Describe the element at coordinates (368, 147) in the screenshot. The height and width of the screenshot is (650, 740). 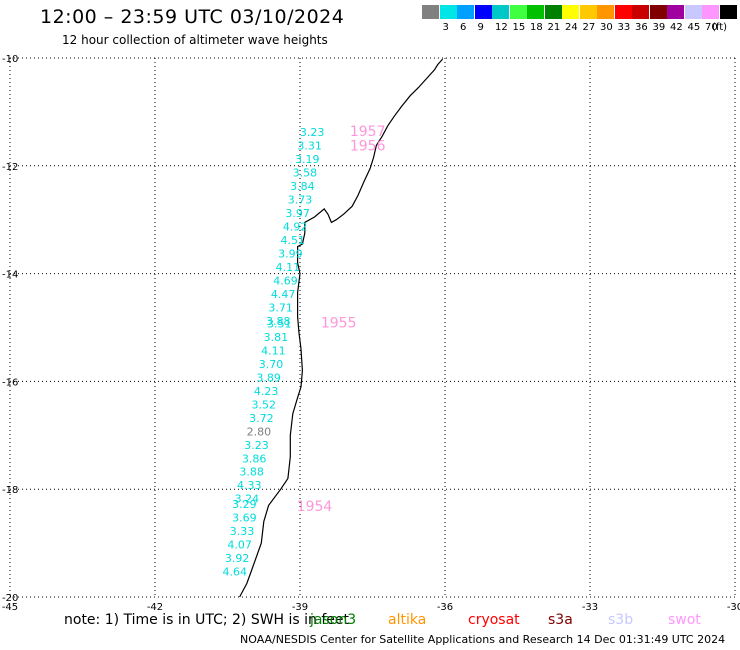
I see `track-time-label: 1956` at that location.